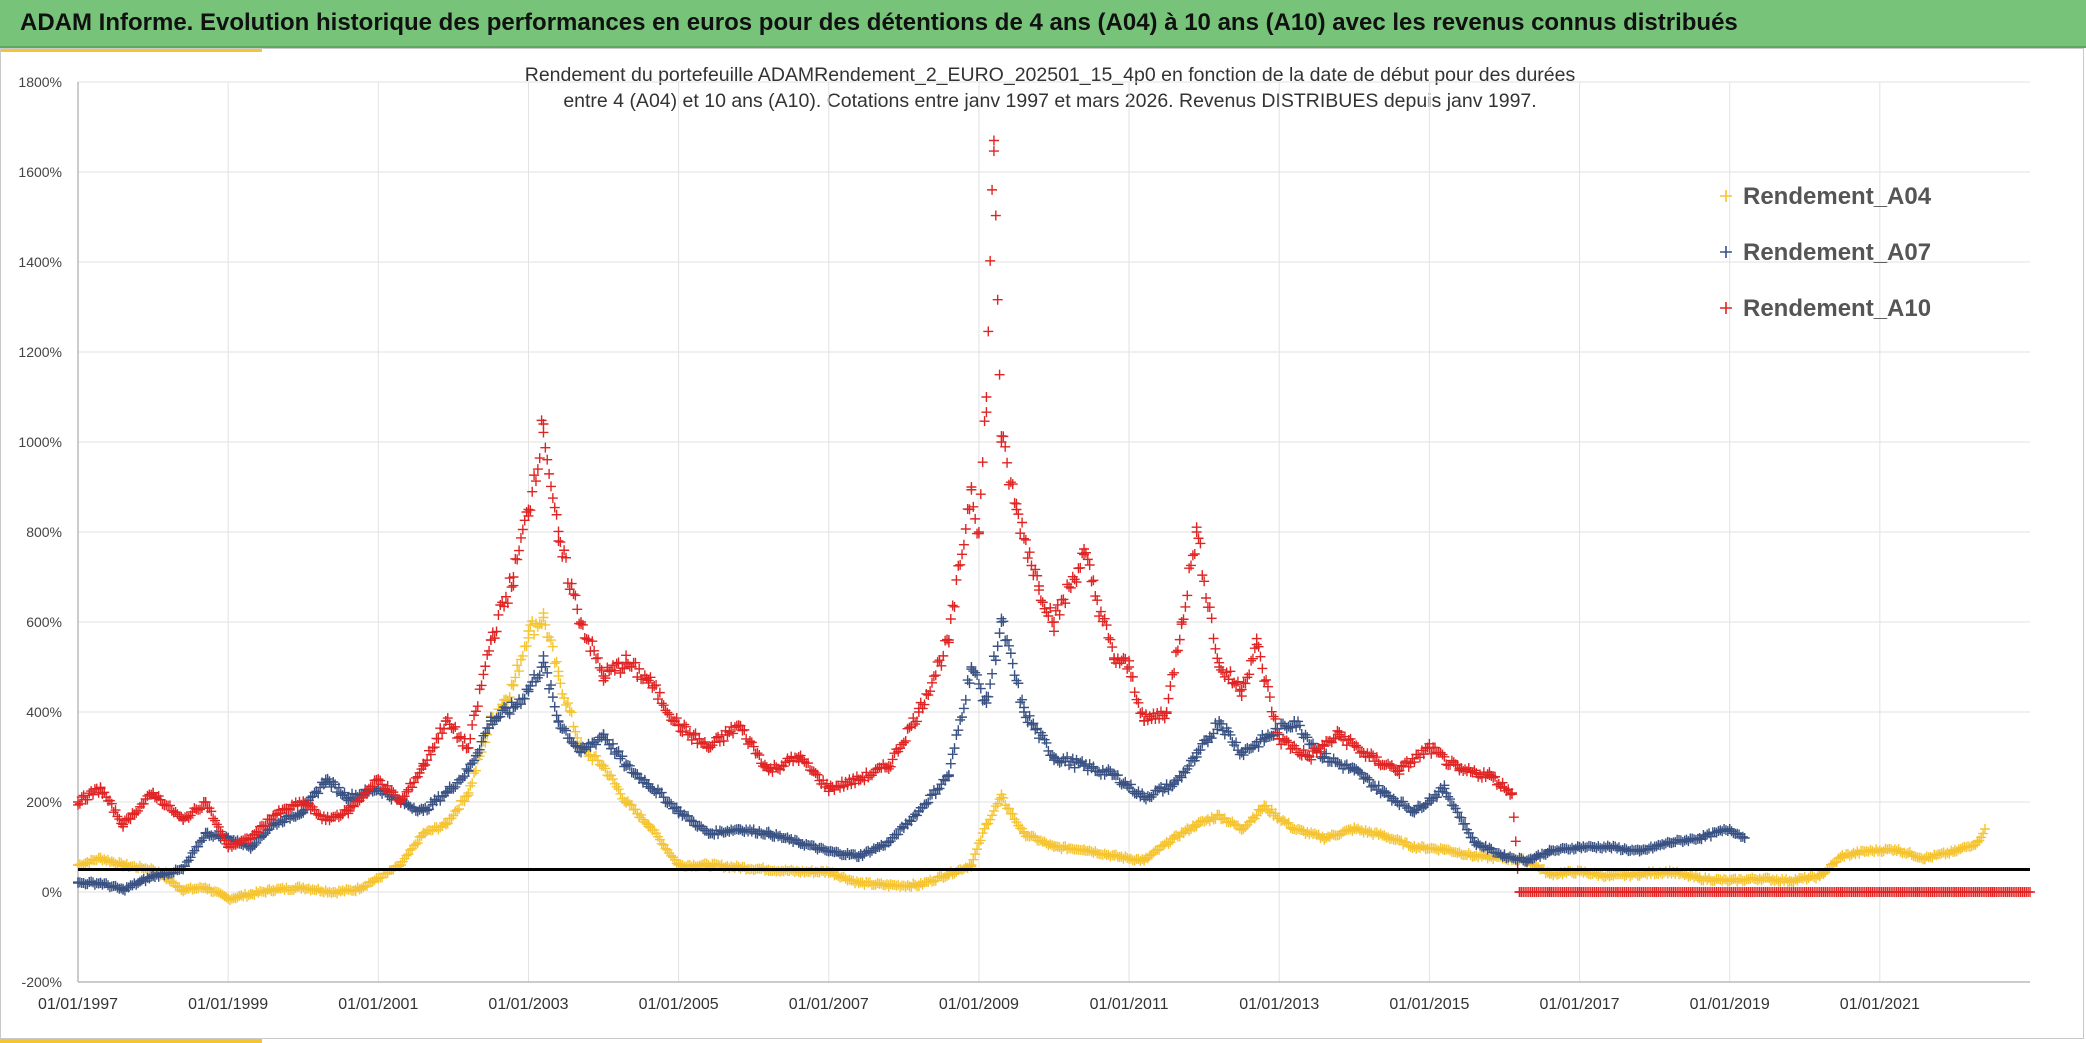 This screenshot has width=2086, height=1043. I want to click on x-tick-label: 01/01/1997, so click(78, 1004).